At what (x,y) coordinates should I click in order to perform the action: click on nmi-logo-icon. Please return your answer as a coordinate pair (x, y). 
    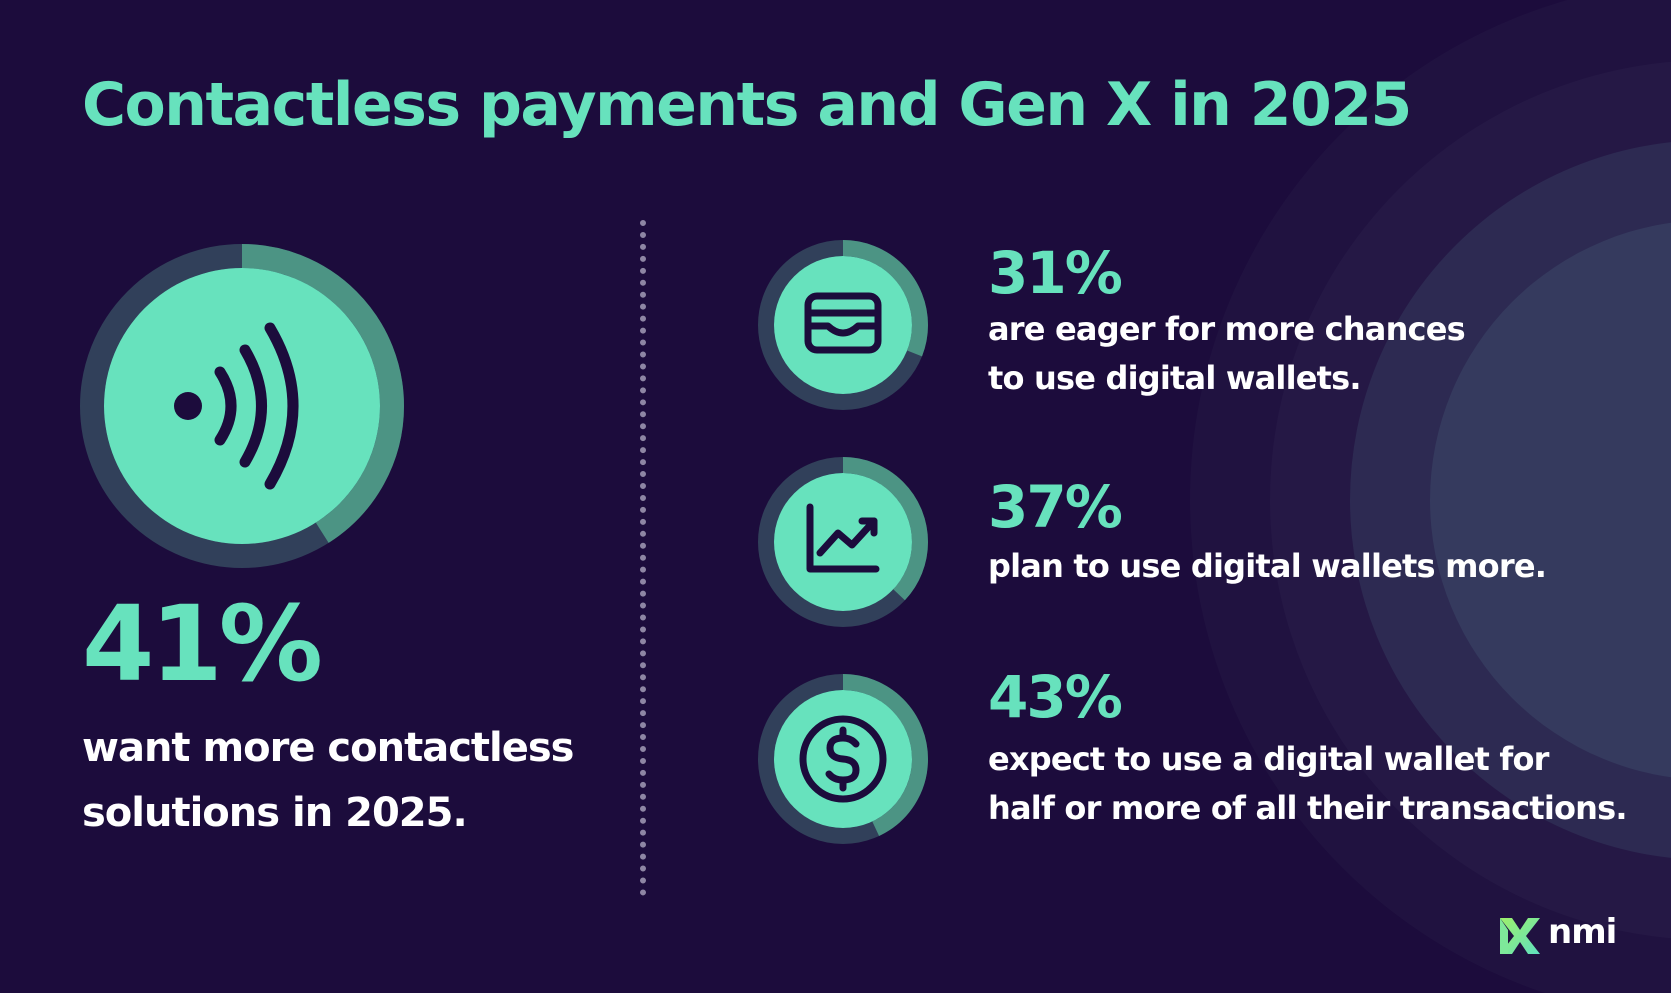
    Looking at the image, I should click on (1520, 936).